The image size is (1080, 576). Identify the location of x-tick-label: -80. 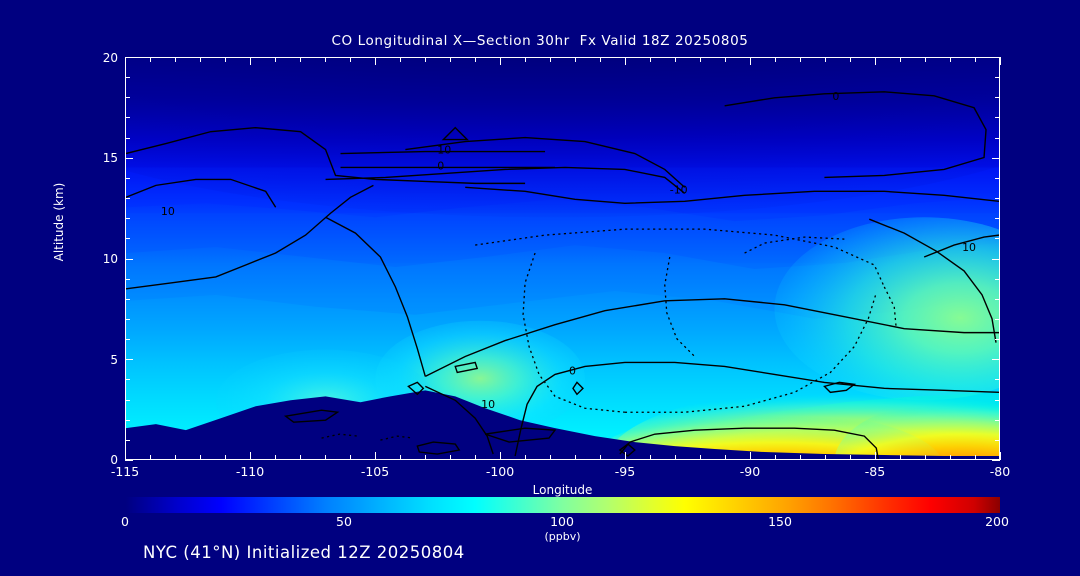
(1000, 471).